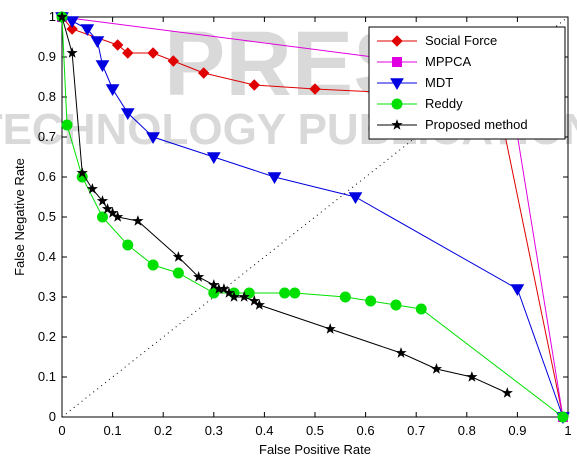 The width and height of the screenshot is (577, 459). I want to click on x-tick-label: 0.6, so click(366, 430).